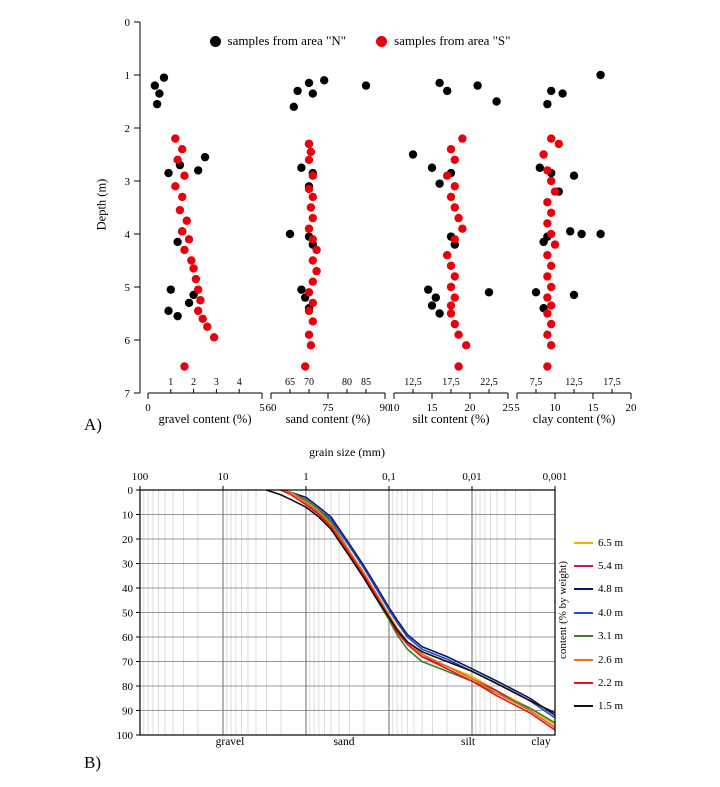  I want to click on curve-1.5m, so click(411, 601).